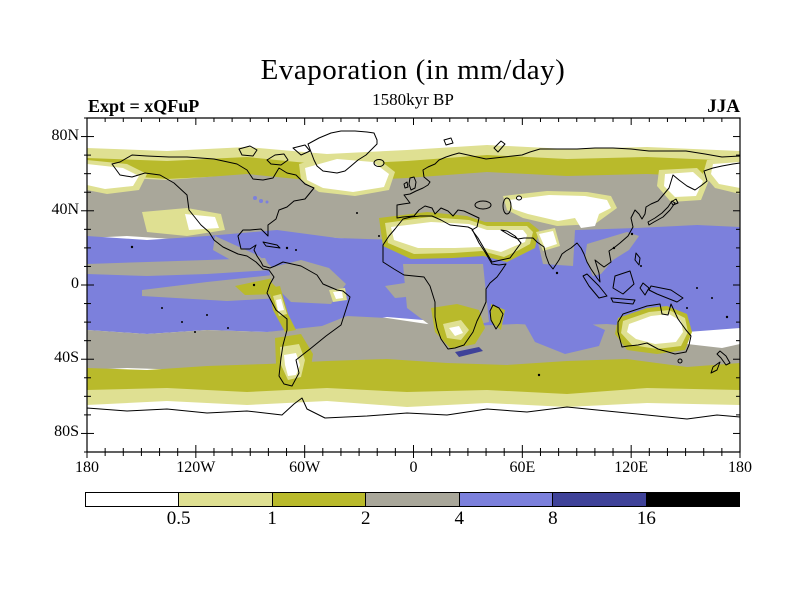 This screenshot has width=800, height=600. I want to click on colorbar, so click(412, 499).